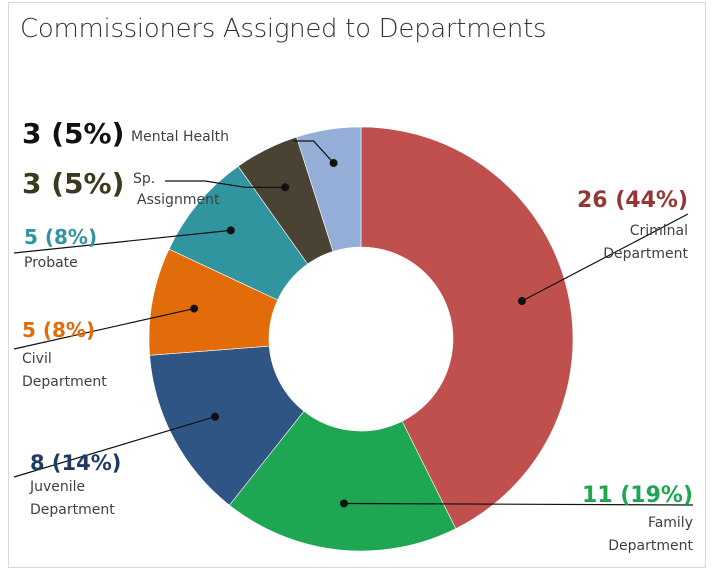 Image resolution: width=712 pixels, height=571 pixels. Describe the element at coordinates (60, 237) in the screenshot. I see `value-label-probate: 5 (8%)` at that location.